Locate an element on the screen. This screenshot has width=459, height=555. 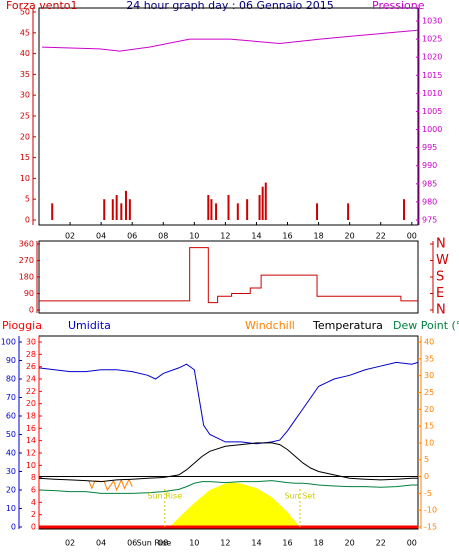
y-tick-label: 80 is located at coordinates (11, 379).